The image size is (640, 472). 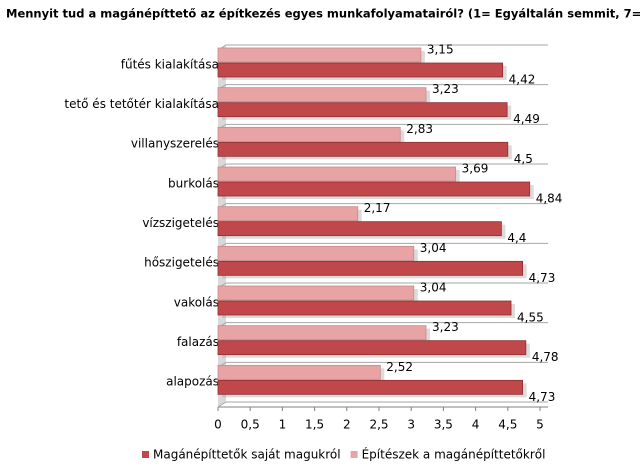 I want to click on y-tick-label: fűtés kialakítása, so click(x=170, y=64).